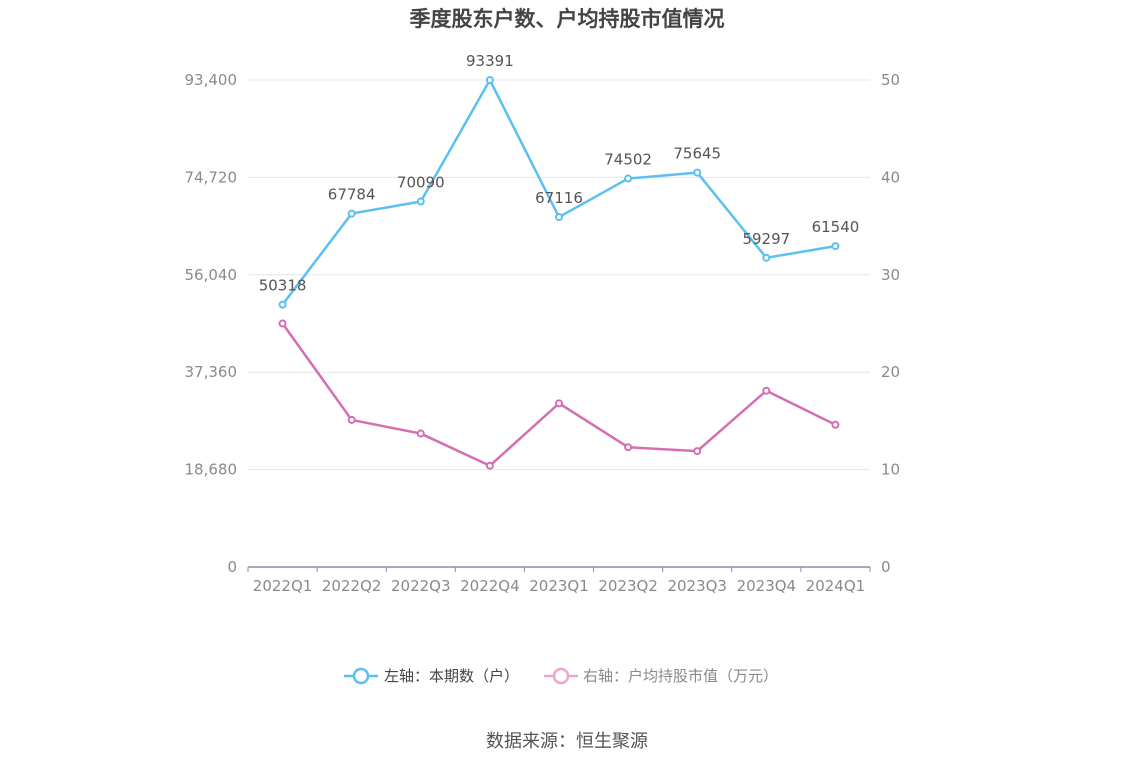  Describe the element at coordinates (421, 586) in the screenshot. I see `x-tick-label: 2022Q3` at that location.